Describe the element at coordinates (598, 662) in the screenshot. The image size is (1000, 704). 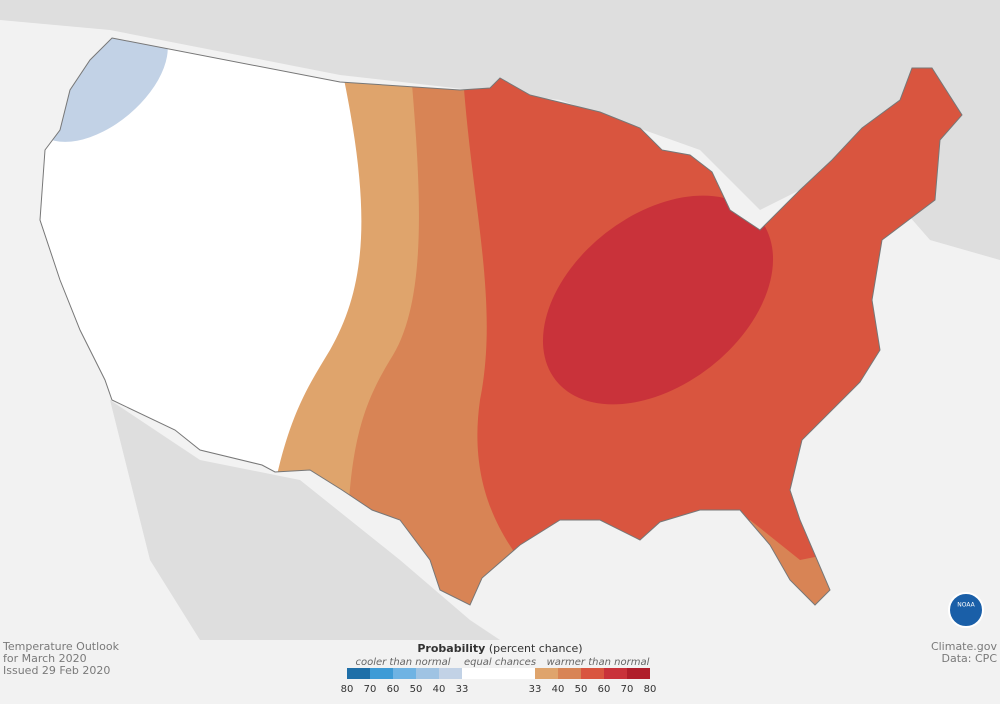
I see `legend-warmer: warmer than normal` at that location.